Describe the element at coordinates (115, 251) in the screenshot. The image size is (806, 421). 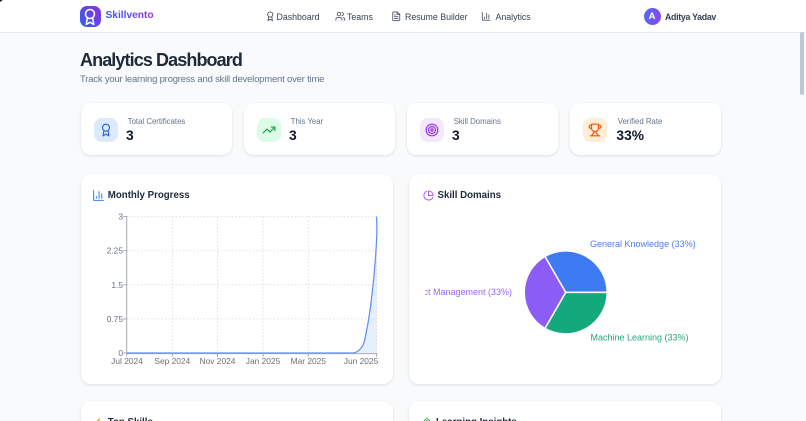
I see `svg-text: 2.25` at that location.